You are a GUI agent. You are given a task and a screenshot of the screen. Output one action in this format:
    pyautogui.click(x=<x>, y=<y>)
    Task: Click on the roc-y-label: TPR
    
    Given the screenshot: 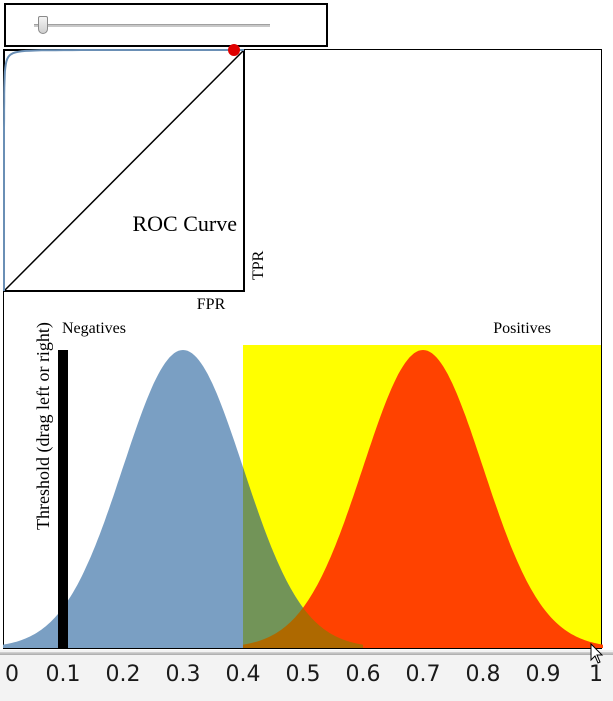 What is the action you would take?
    pyautogui.click(x=258, y=265)
    